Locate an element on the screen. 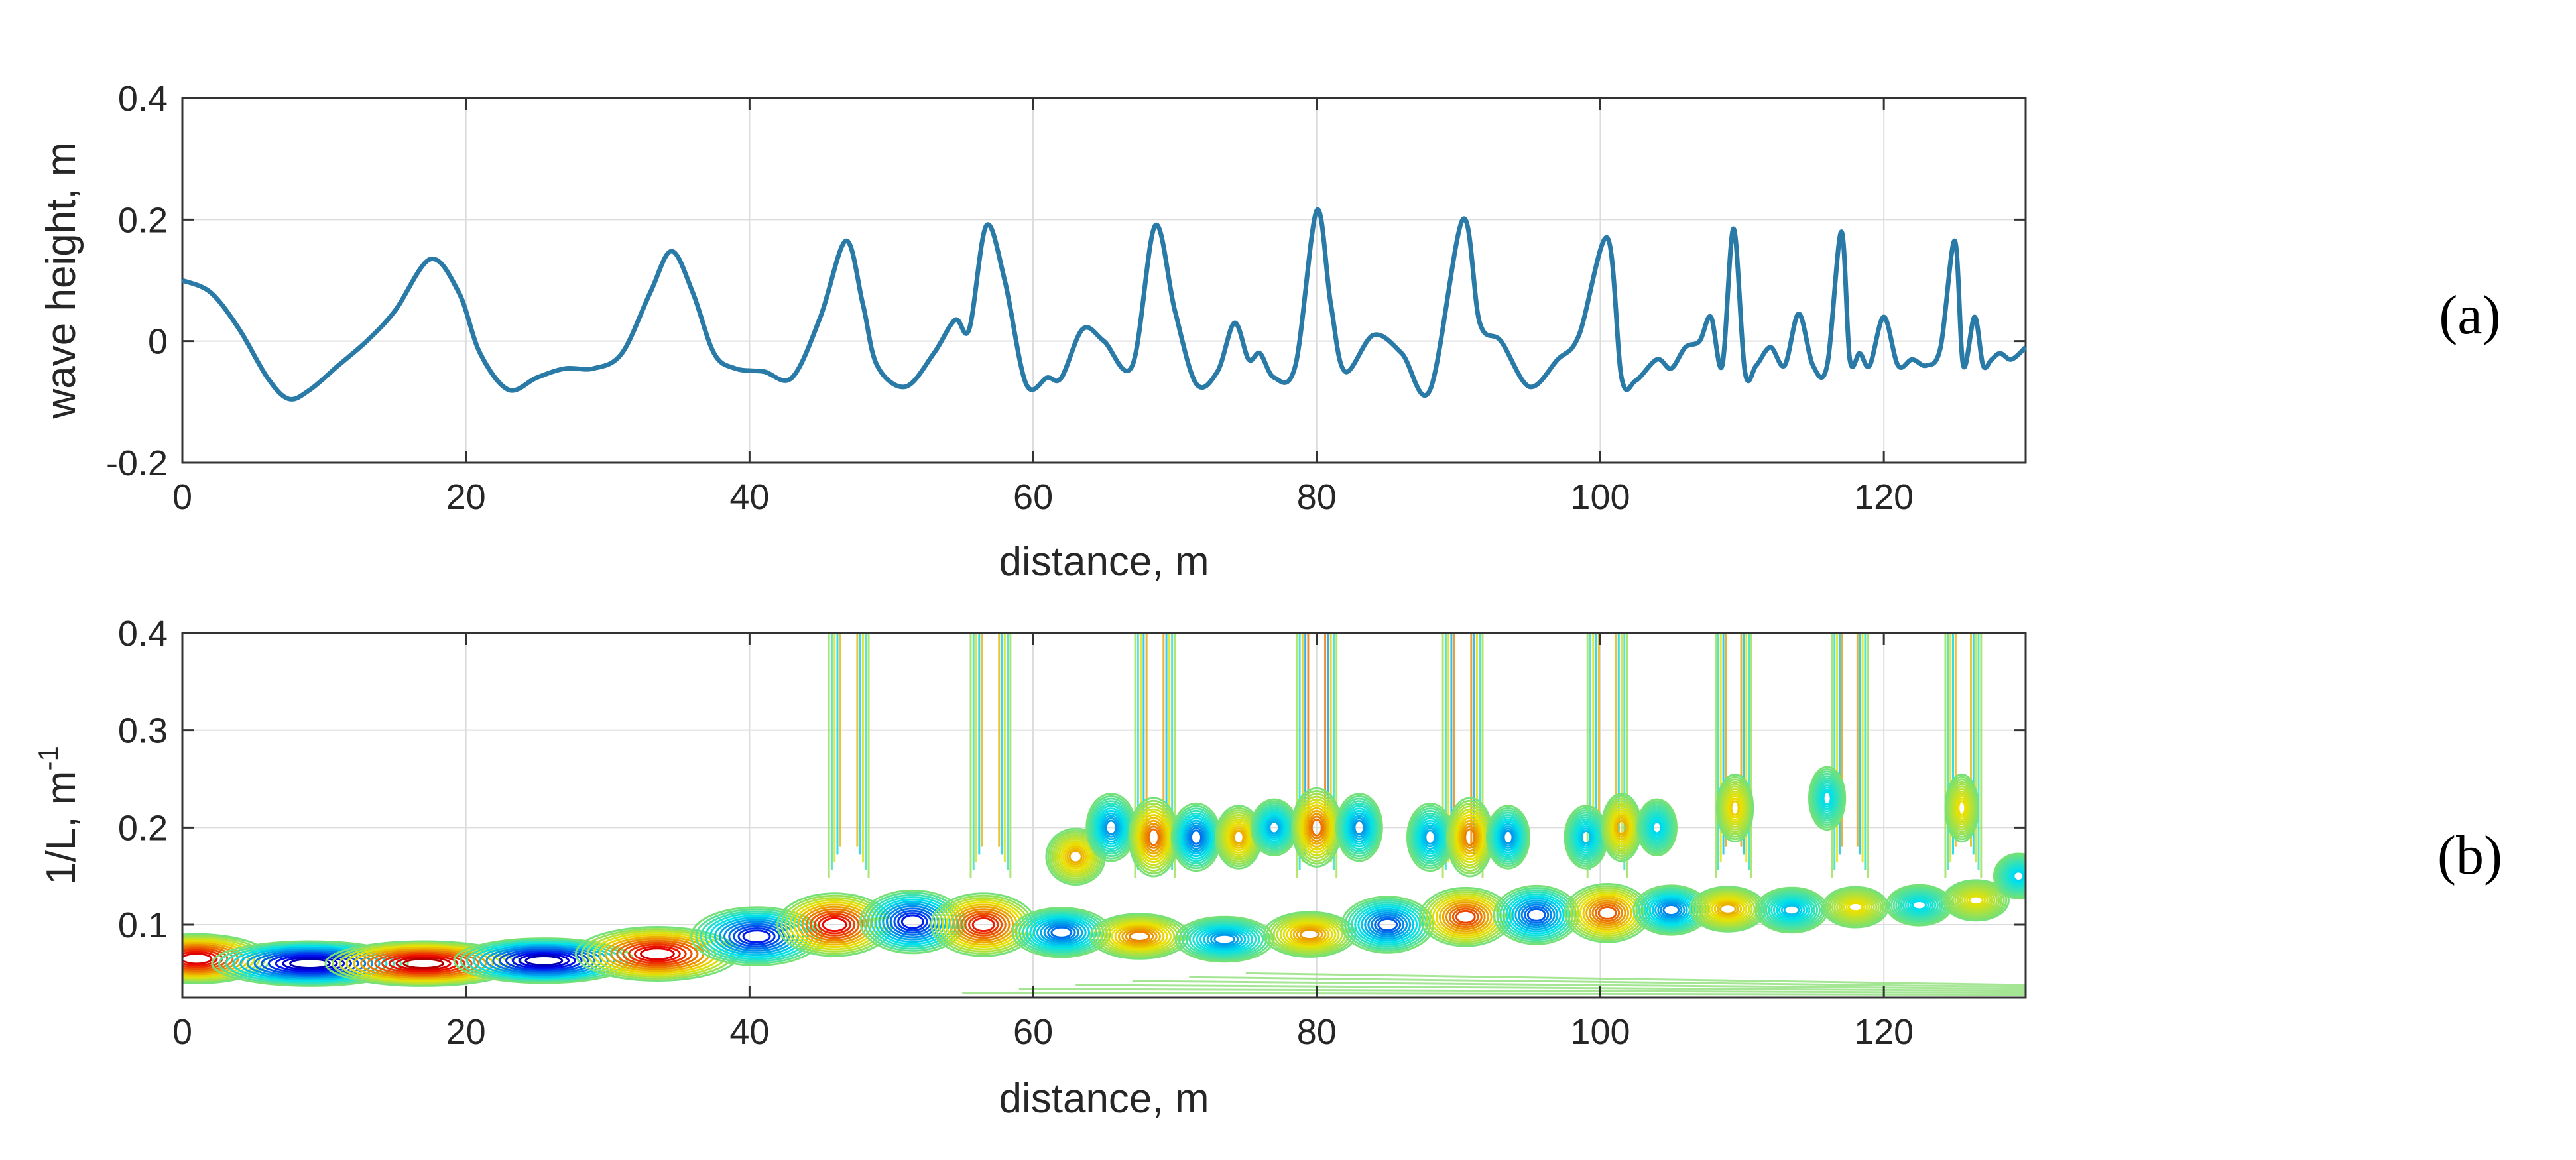  y-tick-label: 0.1 is located at coordinates (143, 925).